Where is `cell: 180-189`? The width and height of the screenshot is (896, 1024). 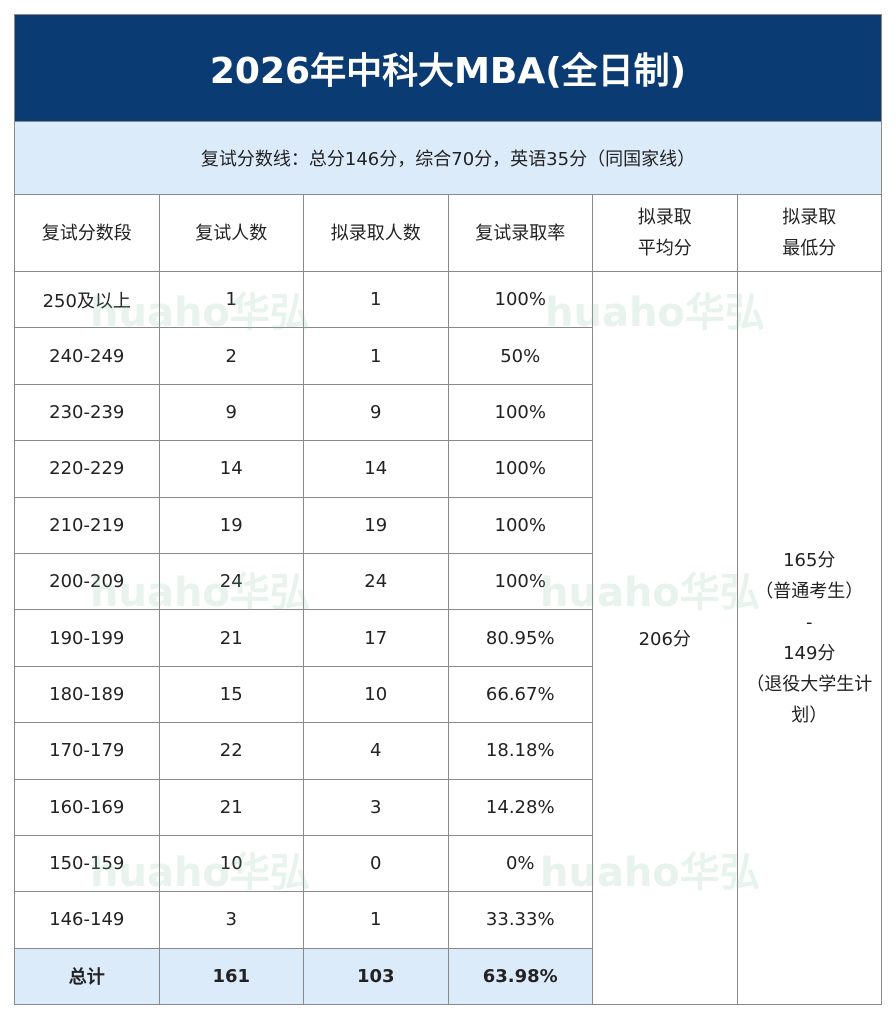 cell: 180-189 is located at coordinates (87, 694).